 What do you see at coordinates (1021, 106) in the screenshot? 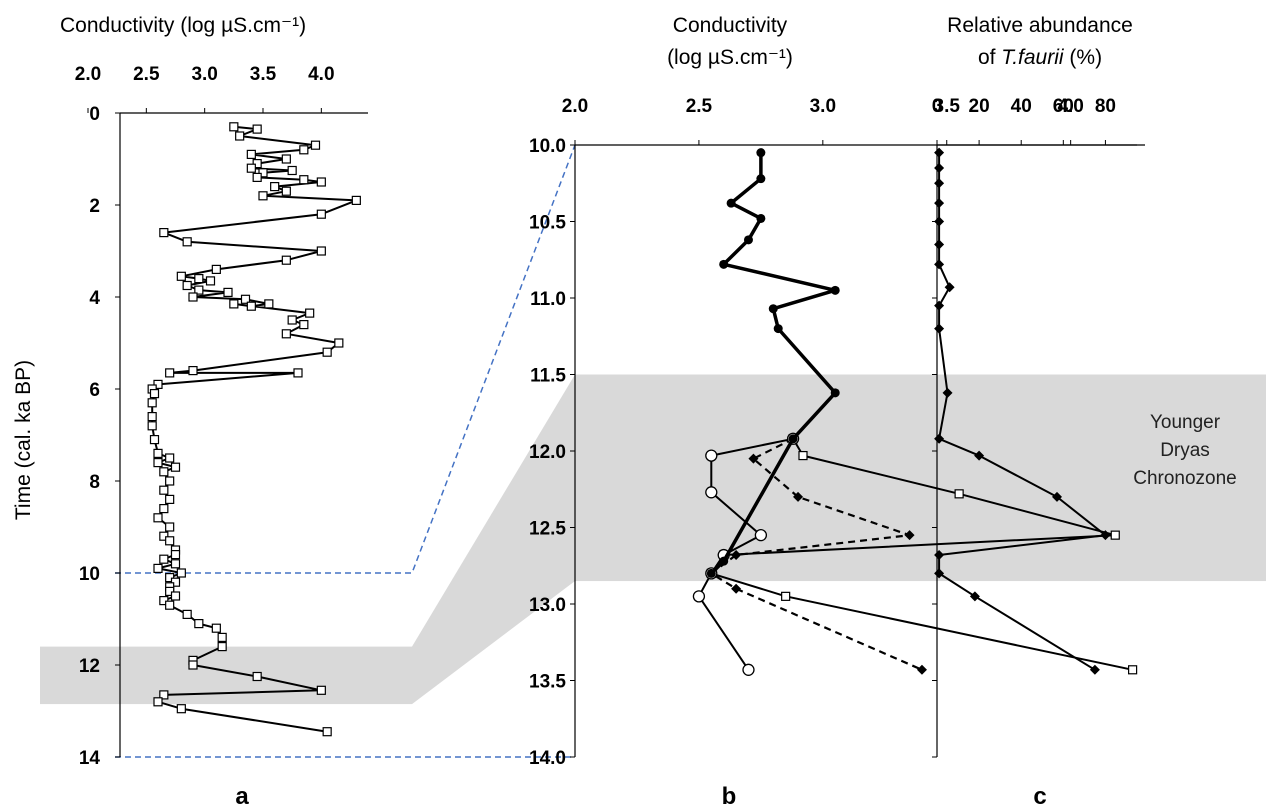
I see `panel-c-x-tick-label: 40` at bounding box center [1021, 106].